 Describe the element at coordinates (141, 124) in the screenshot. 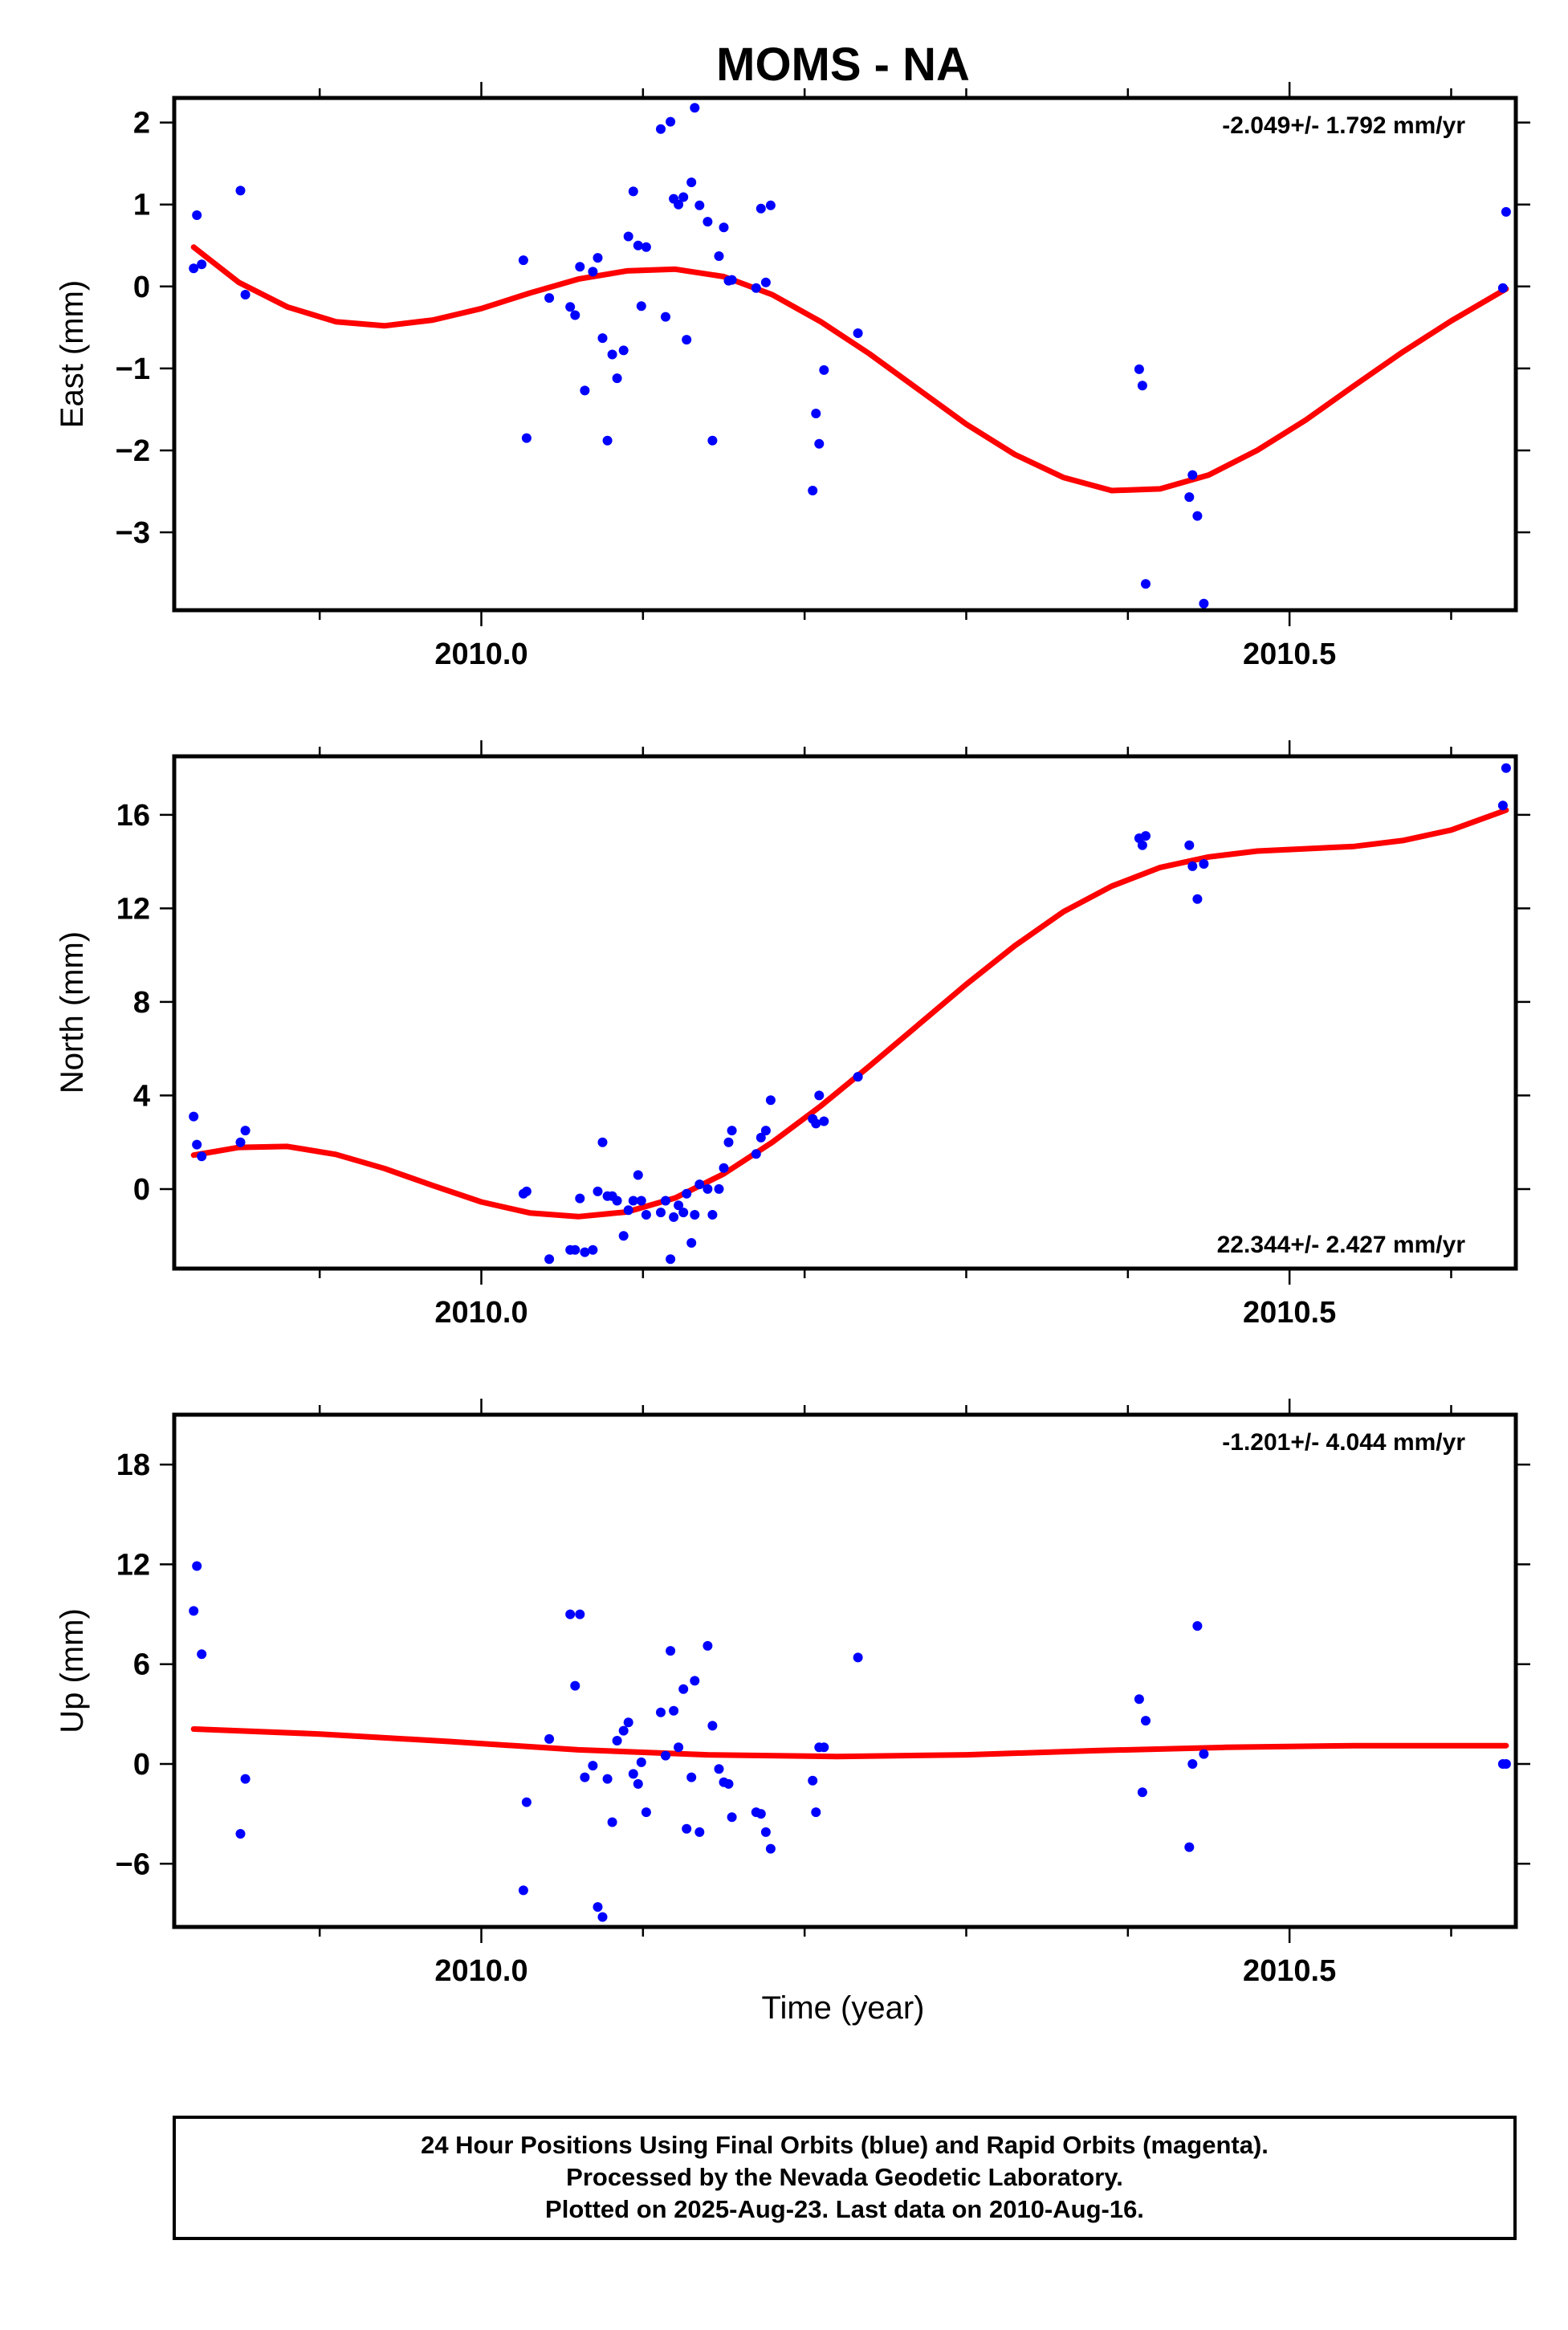

I see `y-tick-label: 2` at that location.